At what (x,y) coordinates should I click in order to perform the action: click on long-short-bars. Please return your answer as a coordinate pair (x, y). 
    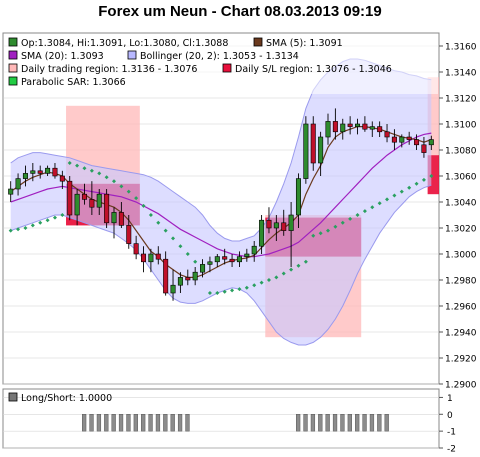
    Looking at the image, I should click on (235, 423).